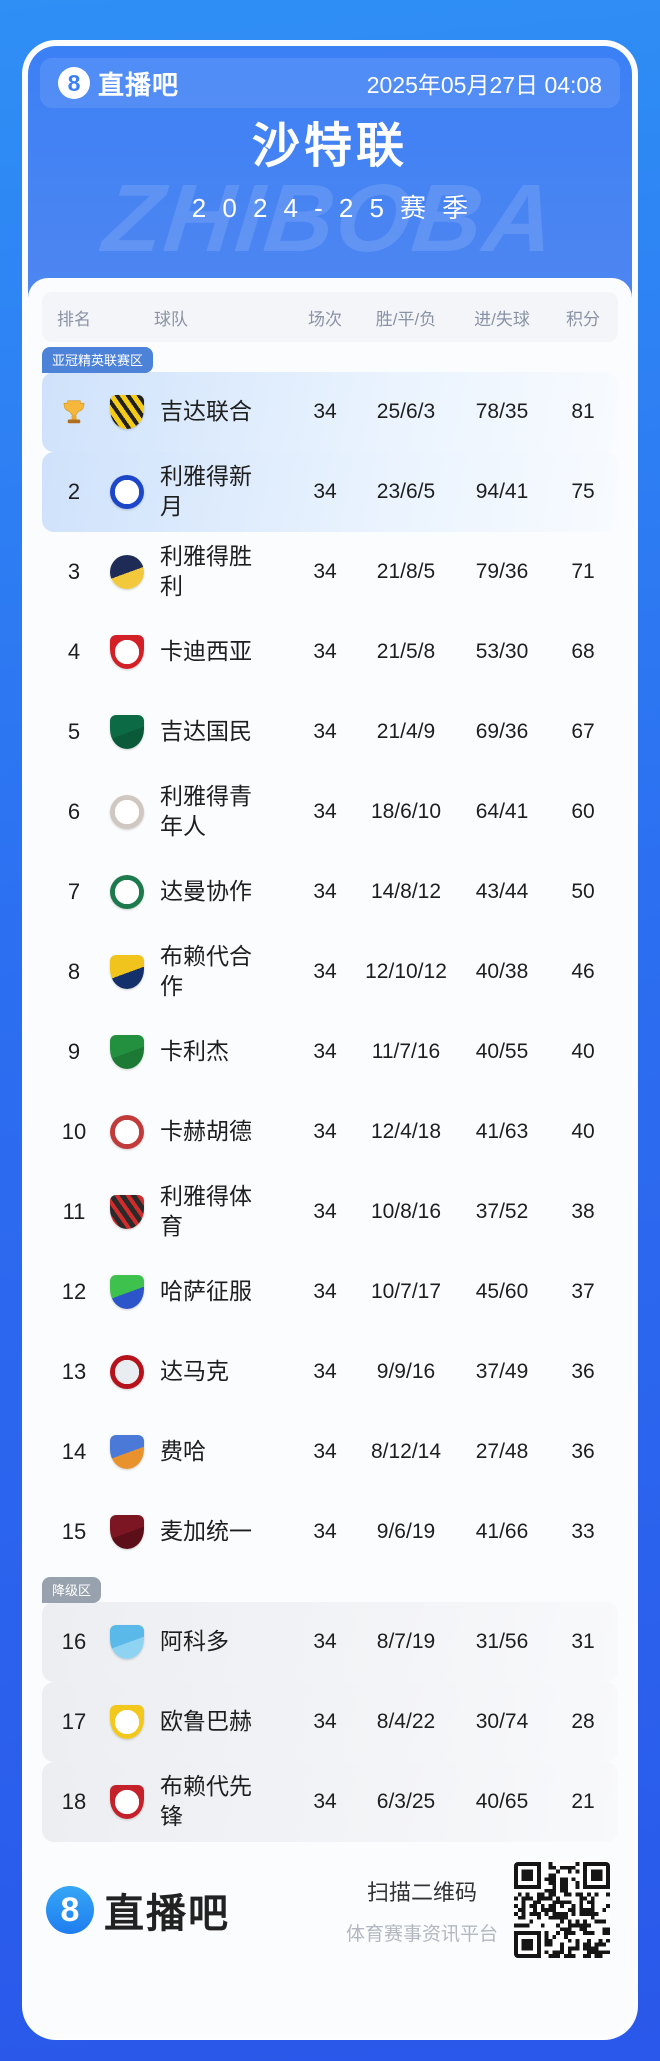  I want to click on goals-cell: 37/52, so click(502, 1211).